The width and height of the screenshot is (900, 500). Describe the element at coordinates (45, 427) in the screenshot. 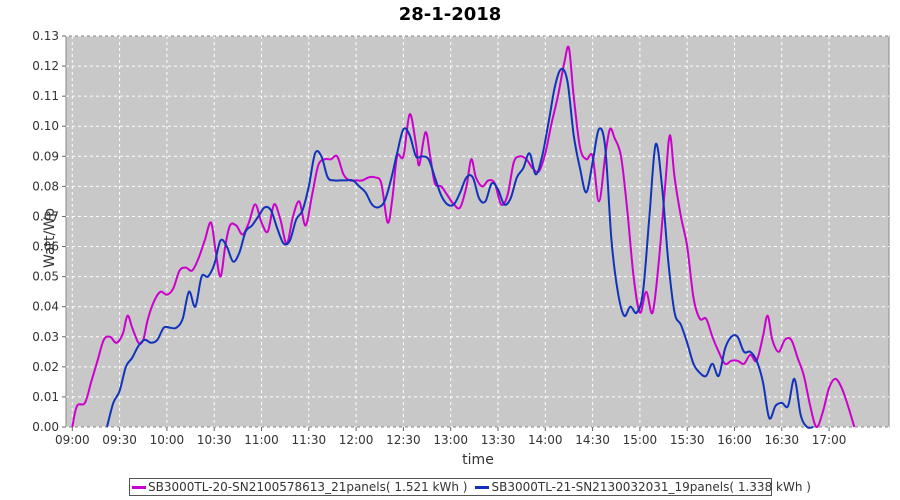

I see `y-tick-label: 0.00` at that location.